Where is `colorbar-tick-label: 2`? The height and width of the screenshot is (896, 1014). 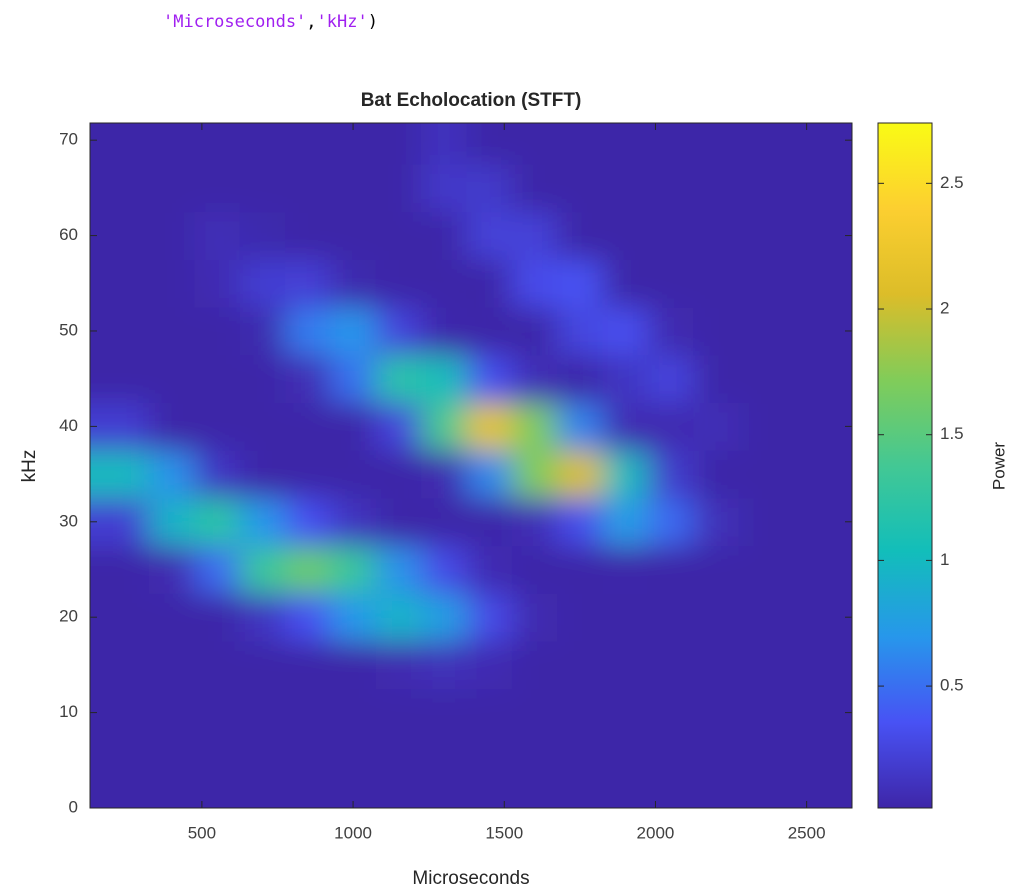
colorbar-tick-label: 2 is located at coordinates (944, 308).